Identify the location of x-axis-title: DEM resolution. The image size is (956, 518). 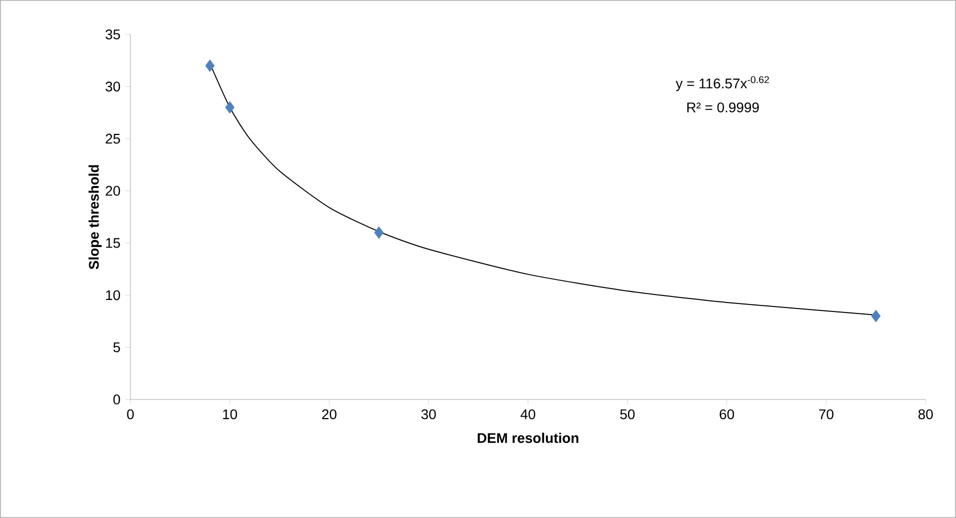
(528, 438).